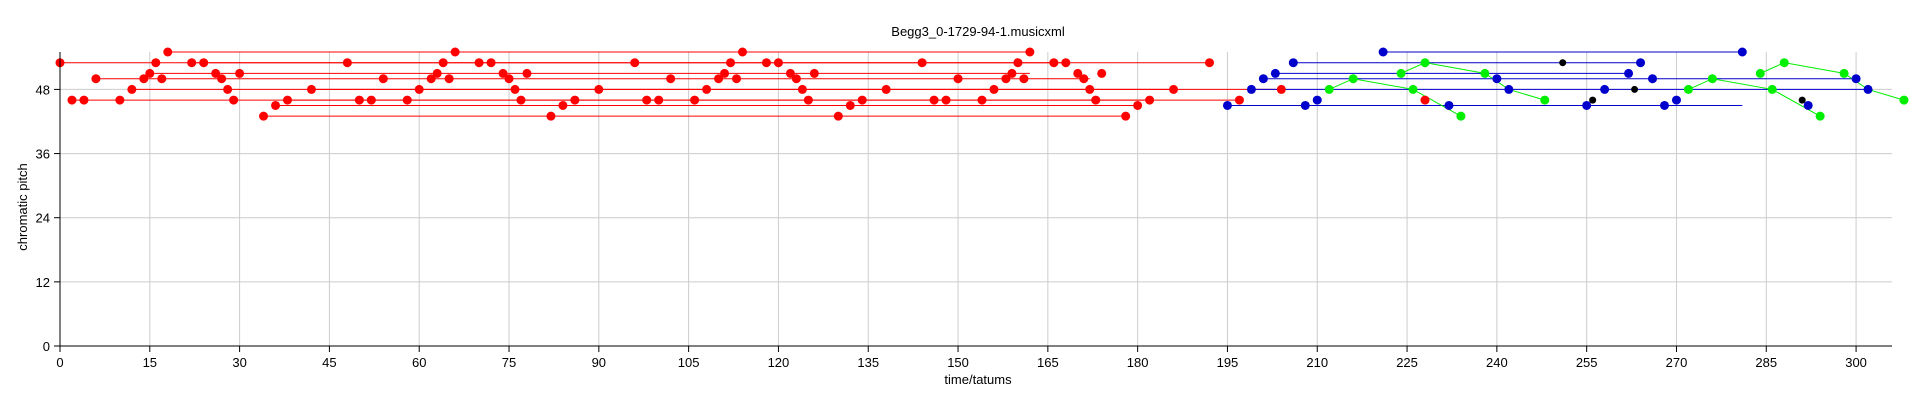 The width and height of the screenshot is (1920, 401). Describe the element at coordinates (1856, 362) in the screenshot. I see `x-tick-label: 300` at that location.